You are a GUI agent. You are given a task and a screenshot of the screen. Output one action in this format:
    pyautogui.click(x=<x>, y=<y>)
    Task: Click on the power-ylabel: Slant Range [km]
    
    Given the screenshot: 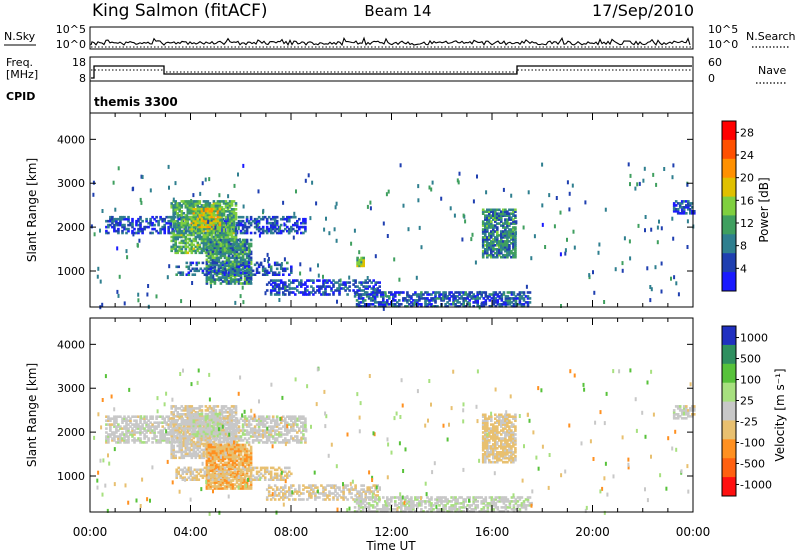 What is the action you would take?
    pyautogui.click(x=32, y=210)
    